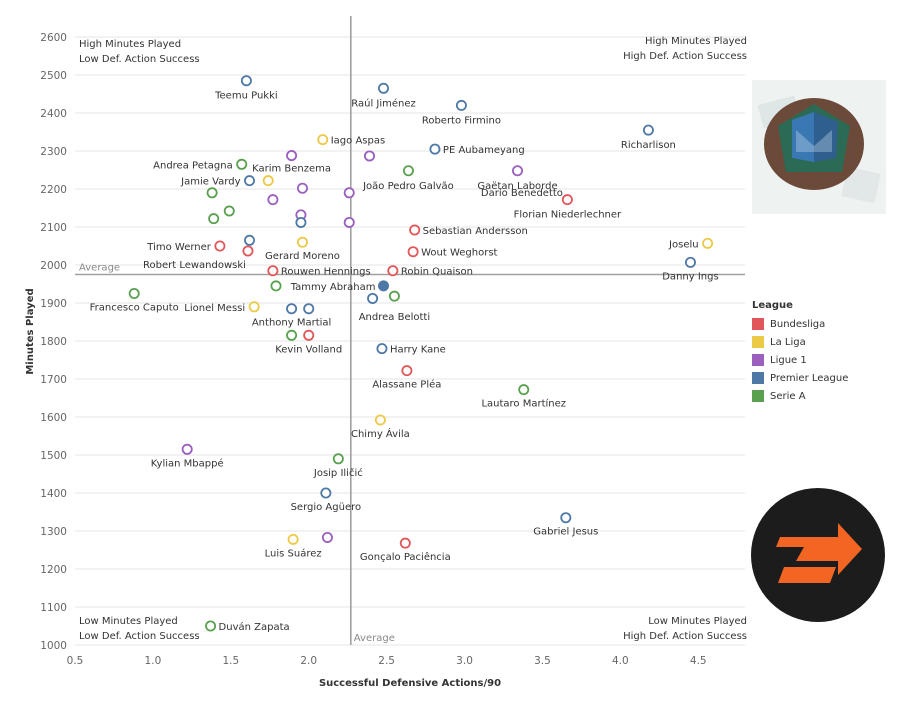  I want to click on point-label: Chimy Ávila, so click(380, 433).